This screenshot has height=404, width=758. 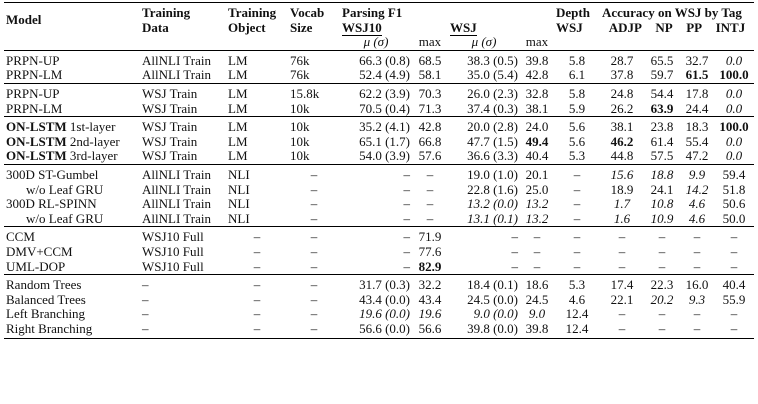 I want to click on w10max-cell: 70.3, so click(x=430, y=92).